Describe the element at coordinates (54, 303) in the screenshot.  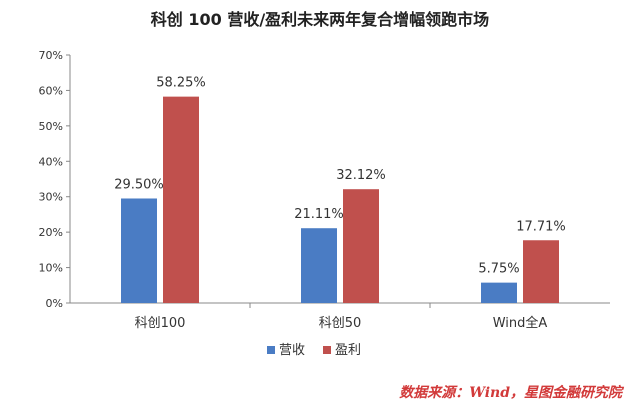
I see `y-tick-label: 0%` at that location.